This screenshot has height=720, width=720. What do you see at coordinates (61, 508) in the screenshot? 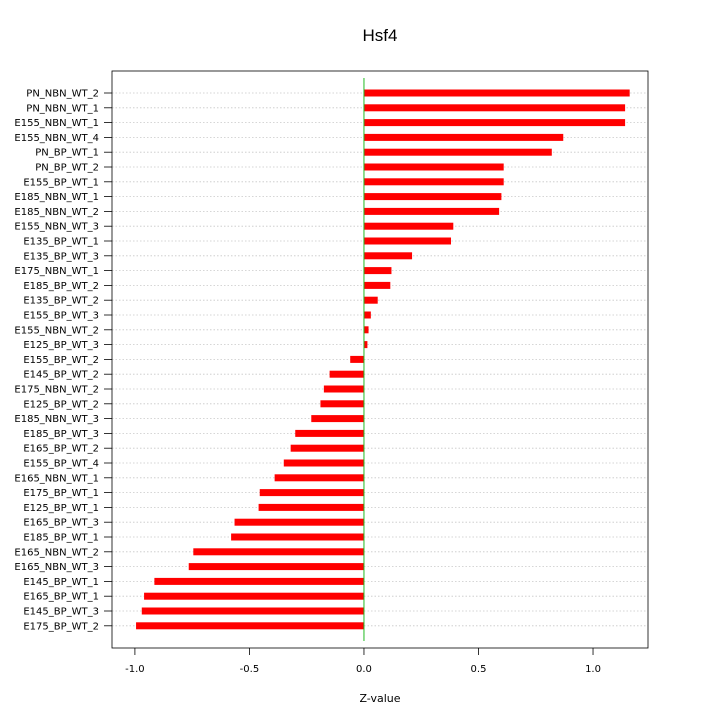
I see `category-label: E125_BP_WT_1` at bounding box center [61, 508].